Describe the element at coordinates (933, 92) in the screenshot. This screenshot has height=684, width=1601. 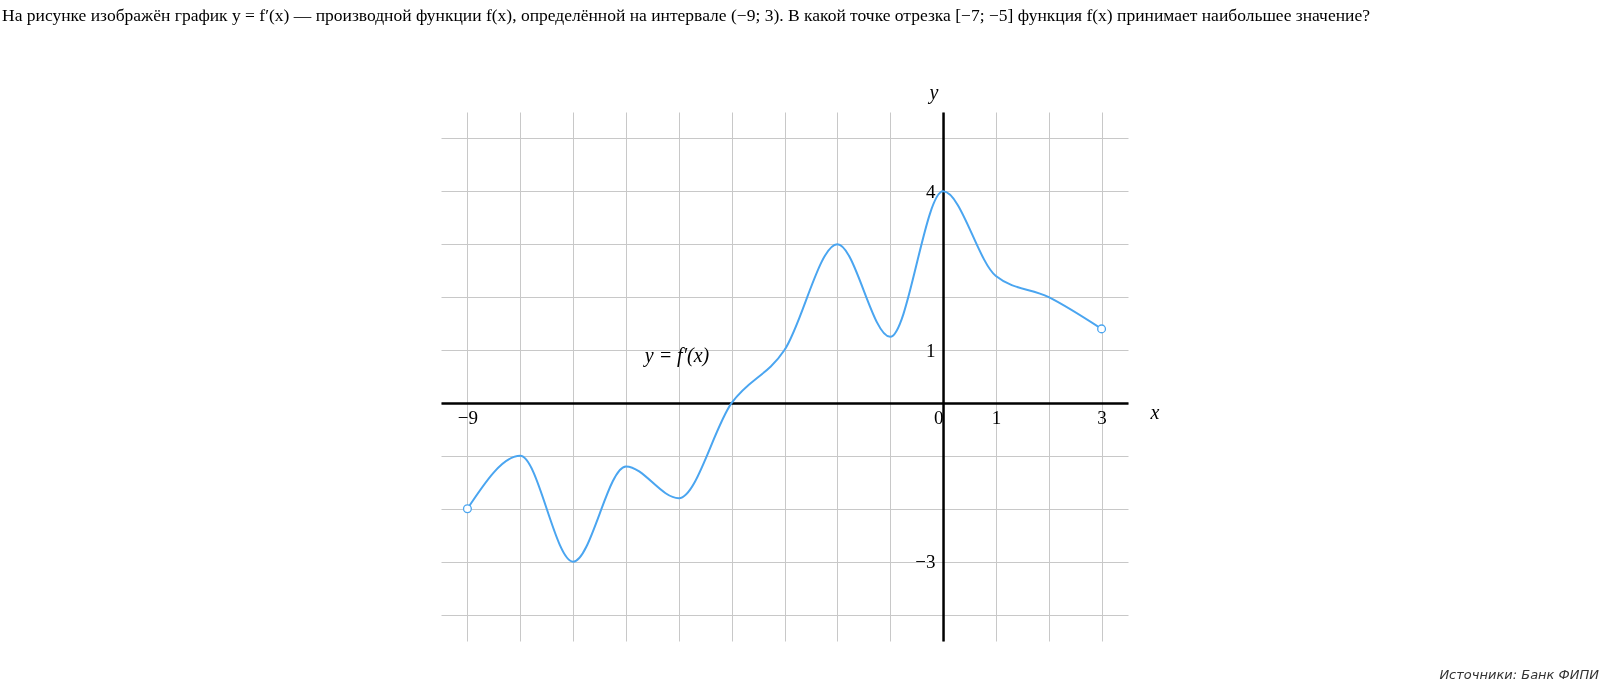
I see `y-axis-title: y` at that location.